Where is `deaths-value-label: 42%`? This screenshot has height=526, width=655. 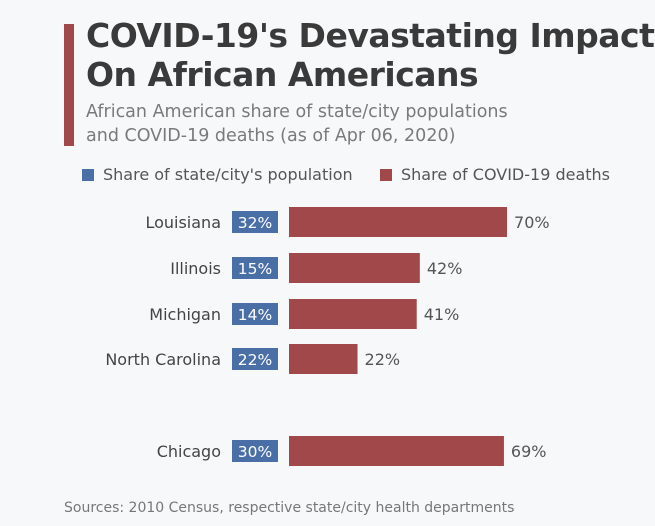 deaths-value-label: 42% is located at coordinates (445, 268).